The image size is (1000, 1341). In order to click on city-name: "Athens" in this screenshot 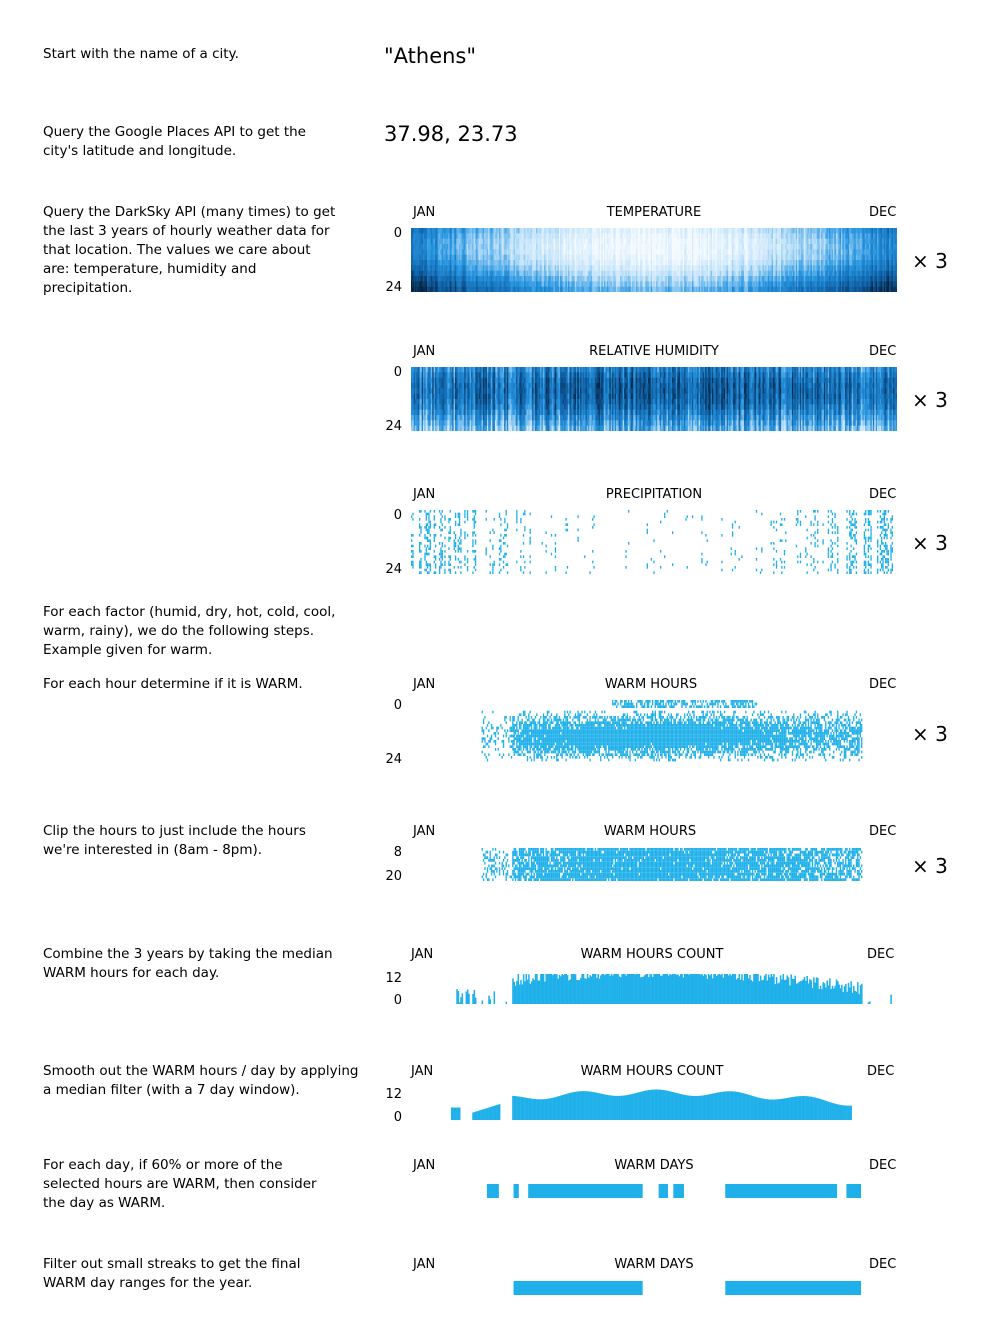, I will do `click(430, 56)`.